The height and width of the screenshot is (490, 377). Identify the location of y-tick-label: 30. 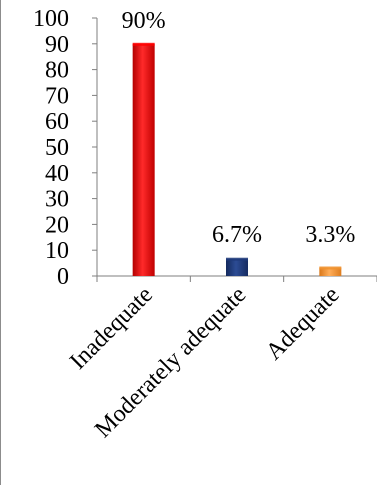
(57, 200).